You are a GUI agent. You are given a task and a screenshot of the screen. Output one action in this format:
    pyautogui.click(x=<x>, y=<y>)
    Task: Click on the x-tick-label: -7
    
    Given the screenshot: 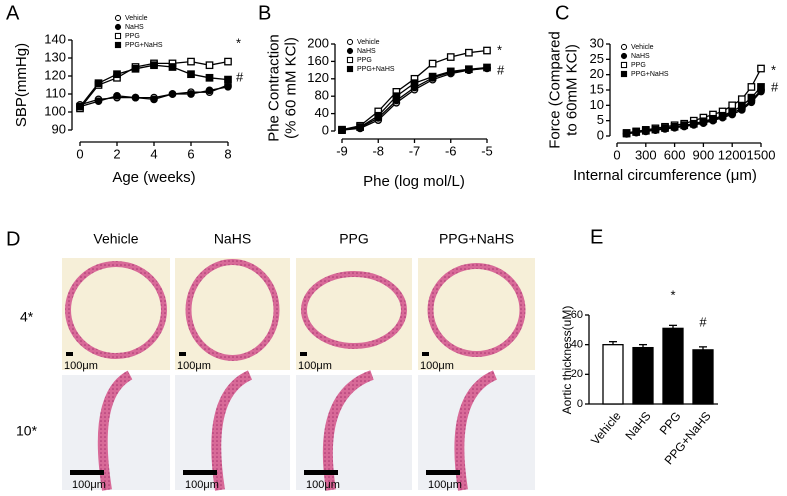 What is the action you would take?
    pyautogui.click(x=415, y=150)
    